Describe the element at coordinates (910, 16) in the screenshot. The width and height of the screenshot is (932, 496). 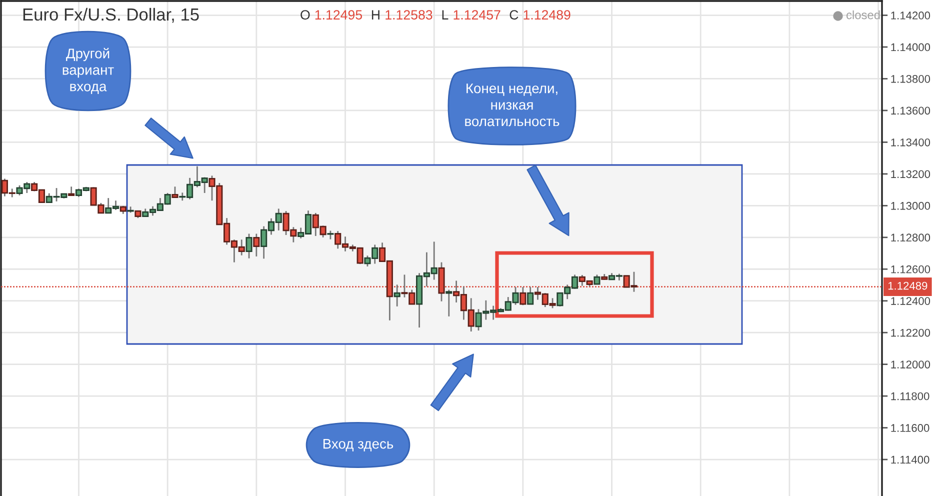
I see `y-tick-label: 1.14200` at that location.